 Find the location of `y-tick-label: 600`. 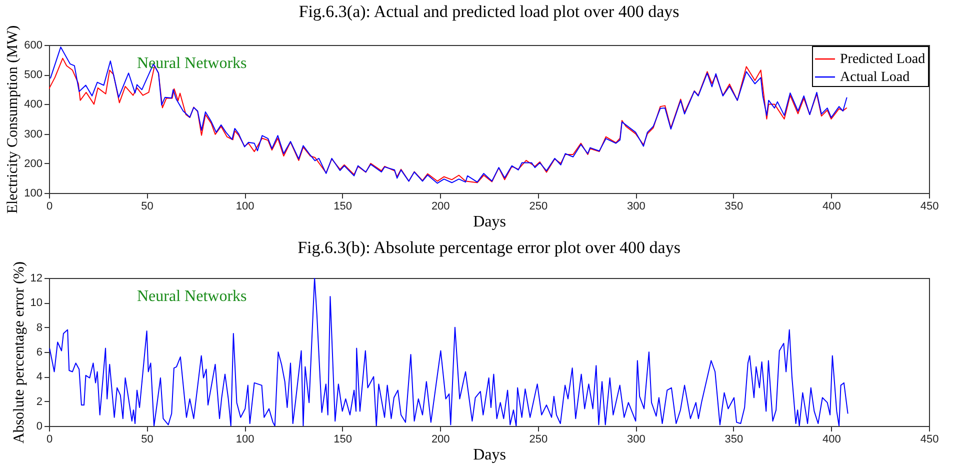

y-tick-label: 600 is located at coordinates (33, 46).